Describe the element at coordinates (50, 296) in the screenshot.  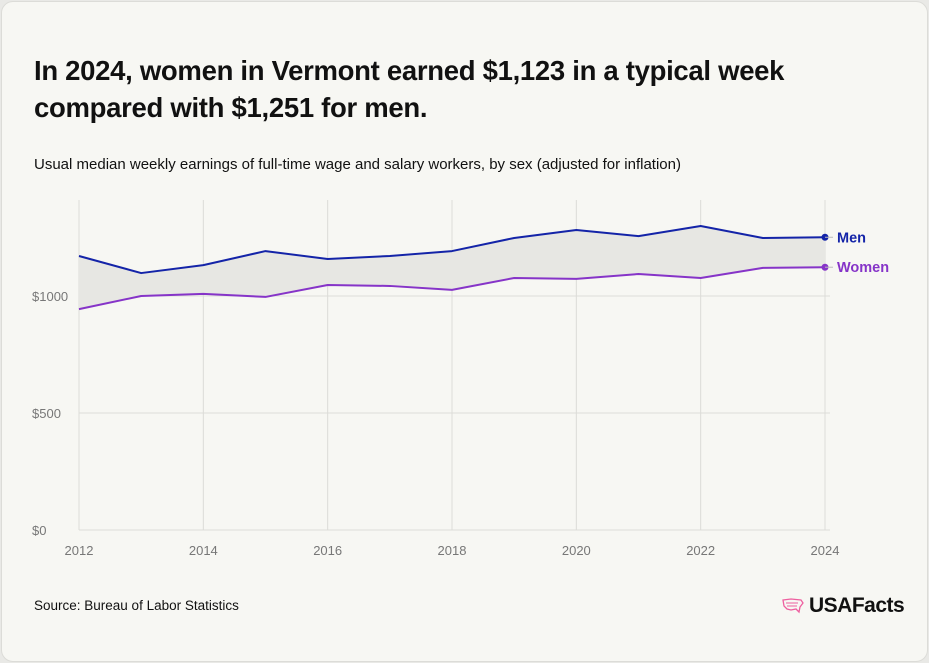
I see `y-tick-label: $1000` at that location.